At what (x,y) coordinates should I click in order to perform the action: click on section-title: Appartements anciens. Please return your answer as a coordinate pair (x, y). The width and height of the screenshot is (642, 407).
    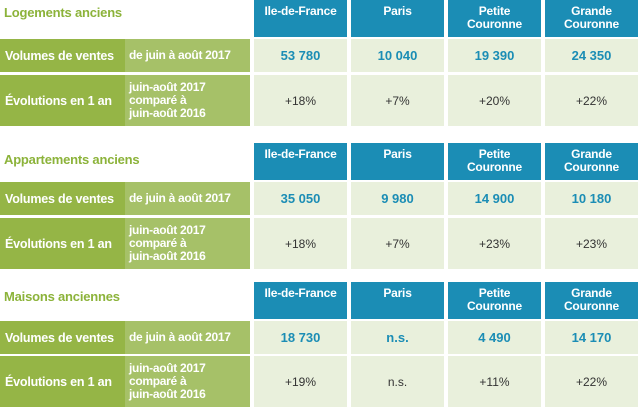
    Looking at the image, I should click on (72, 159).